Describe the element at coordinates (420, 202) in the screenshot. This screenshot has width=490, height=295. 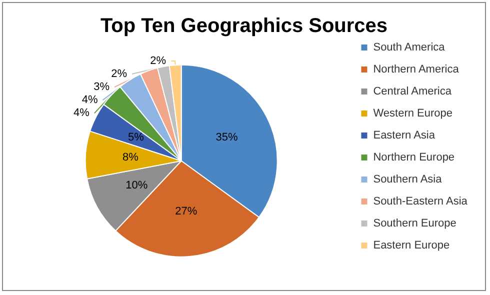
I see `legend-label: South-Eastern Asia` at that location.